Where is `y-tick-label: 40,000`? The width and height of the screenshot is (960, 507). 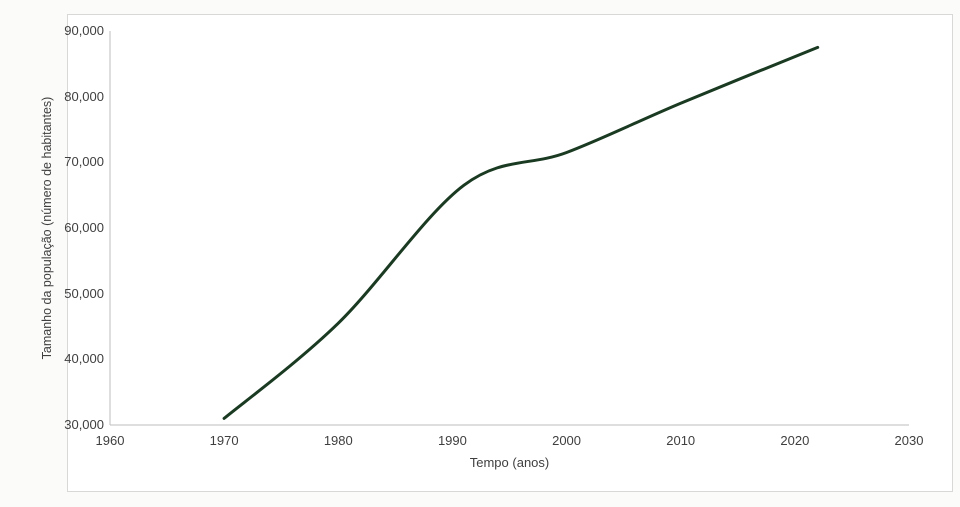
y-tick-label: 40,000 is located at coordinates (84, 359).